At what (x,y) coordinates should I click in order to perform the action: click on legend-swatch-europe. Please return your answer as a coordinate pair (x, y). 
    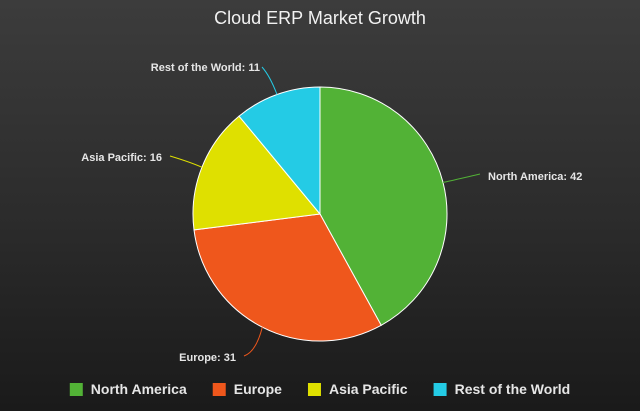
    Looking at the image, I should click on (219, 389).